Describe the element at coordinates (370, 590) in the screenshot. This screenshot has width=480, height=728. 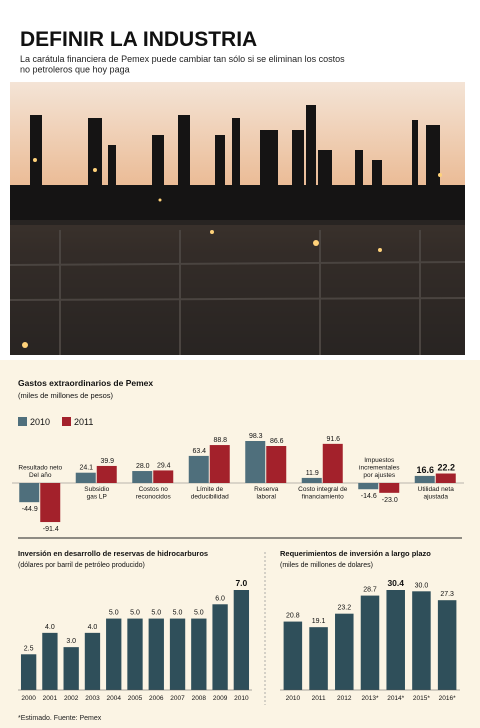
I see `value-label: 28.7` at that location.